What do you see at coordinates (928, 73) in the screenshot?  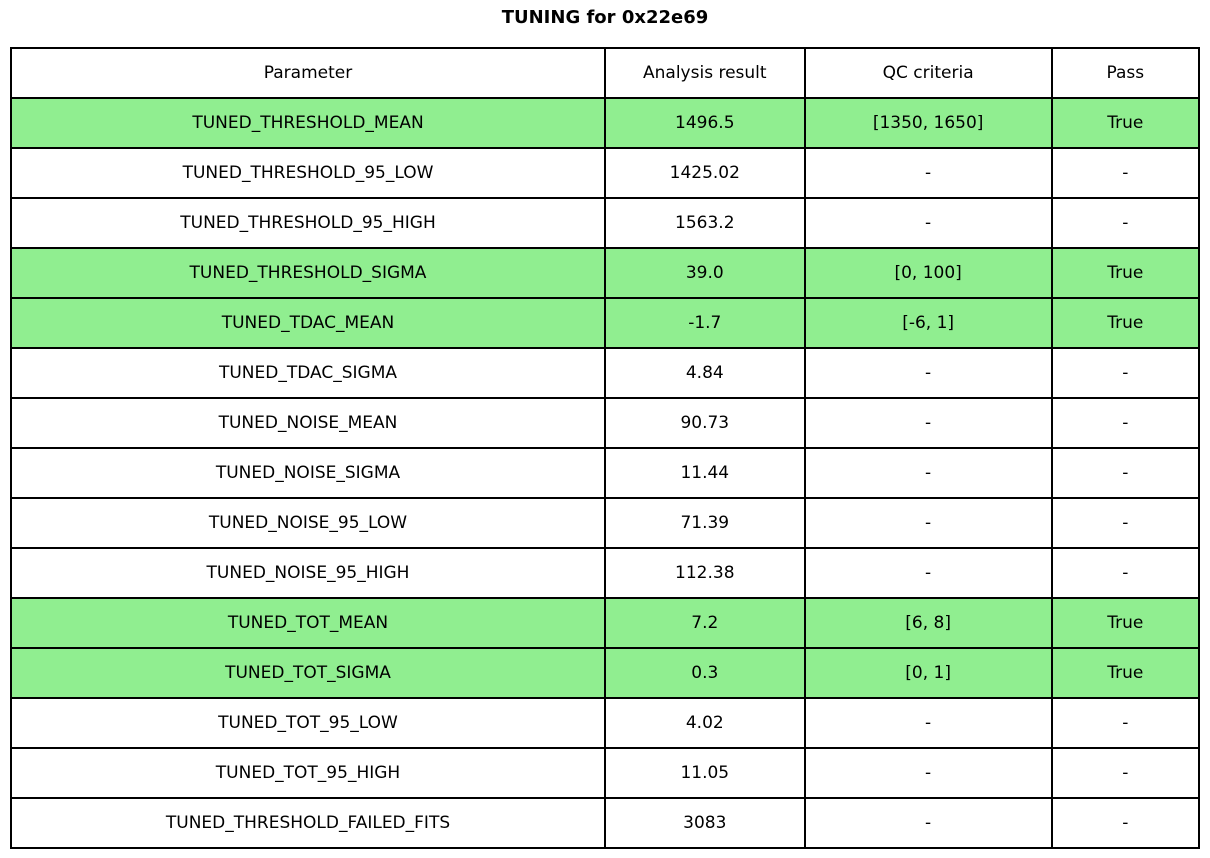 I see `column-header-qc-criteria: QC criteria` at bounding box center [928, 73].